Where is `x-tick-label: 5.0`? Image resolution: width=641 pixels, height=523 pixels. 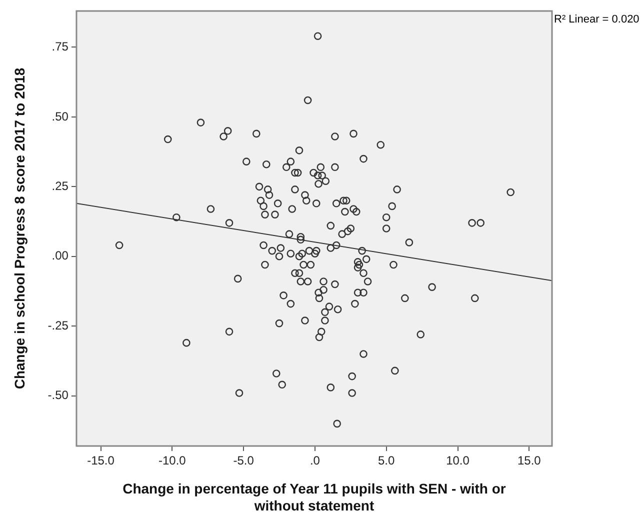
x-tick-label: 5.0 is located at coordinates (387, 461).